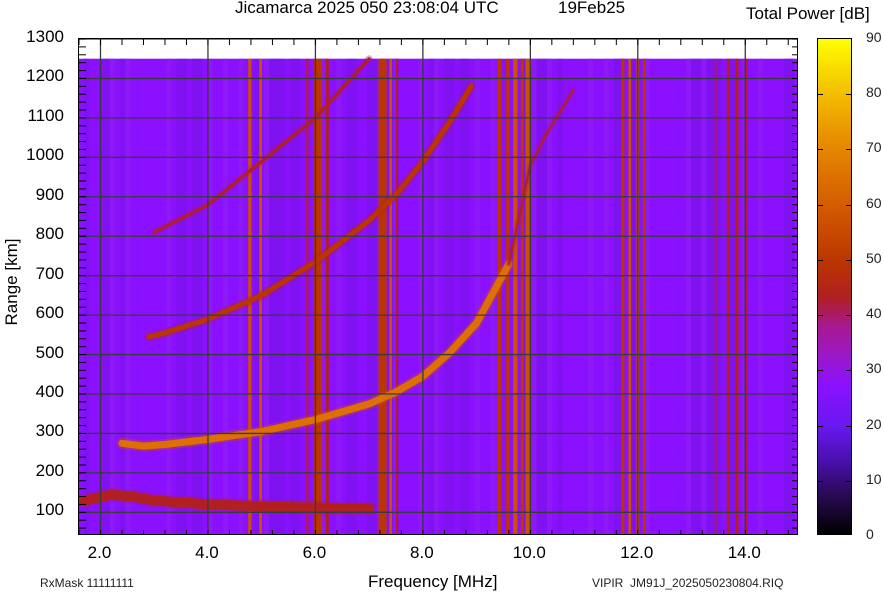 The image size is (884, 595). Describe the element at coordinates (49, 391) in the screenshot. I see `y-tick-label: 400` at that location.